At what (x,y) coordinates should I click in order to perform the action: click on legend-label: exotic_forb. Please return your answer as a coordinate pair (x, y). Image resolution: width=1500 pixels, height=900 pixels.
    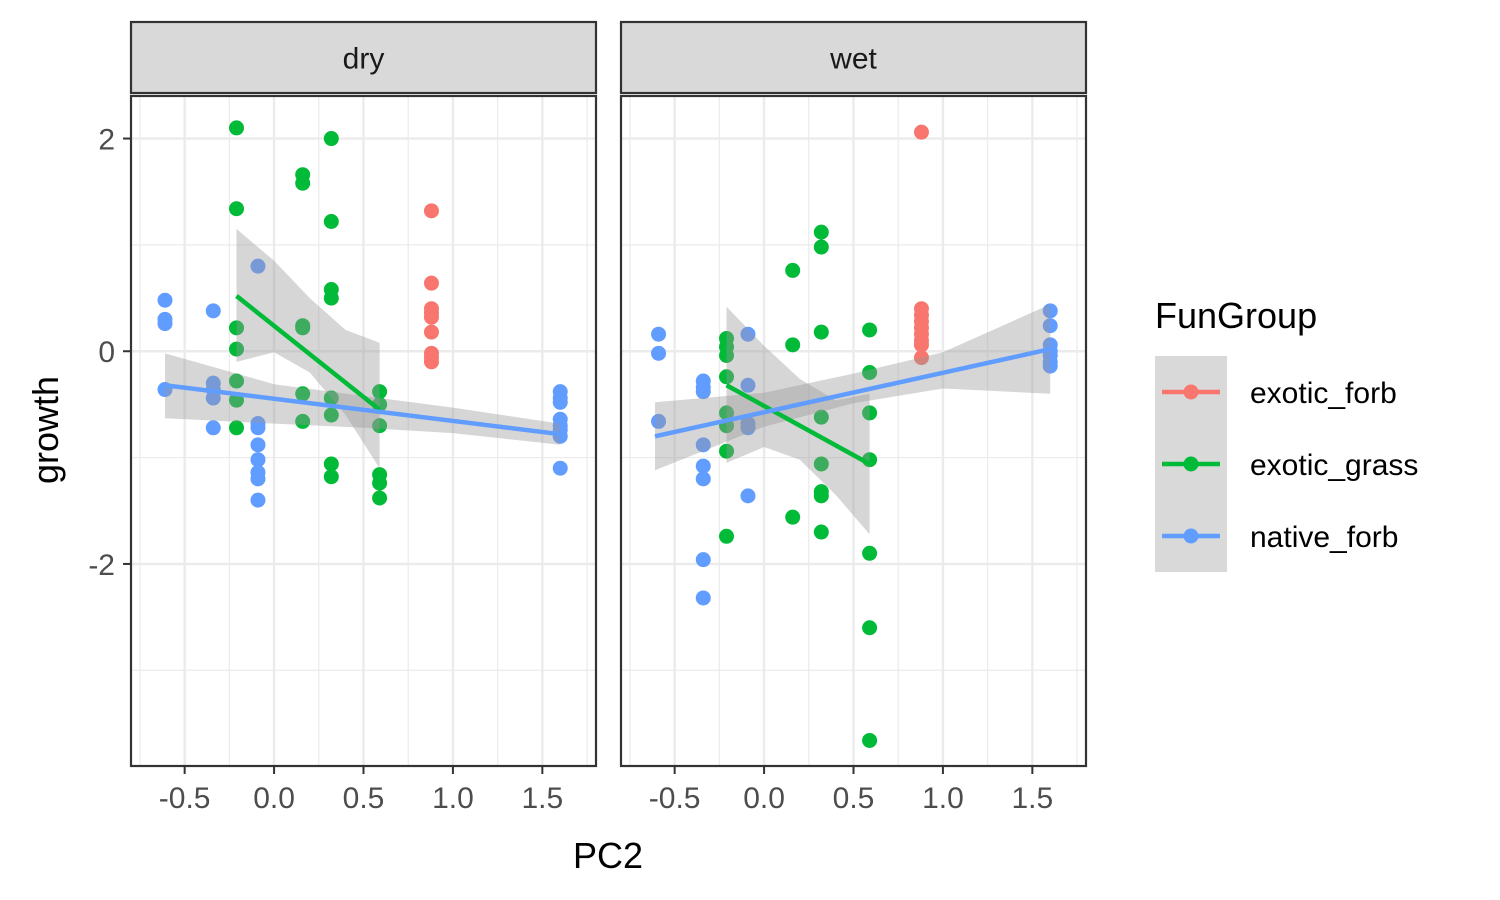
    Looking at the image, I should click on (1323, 393).